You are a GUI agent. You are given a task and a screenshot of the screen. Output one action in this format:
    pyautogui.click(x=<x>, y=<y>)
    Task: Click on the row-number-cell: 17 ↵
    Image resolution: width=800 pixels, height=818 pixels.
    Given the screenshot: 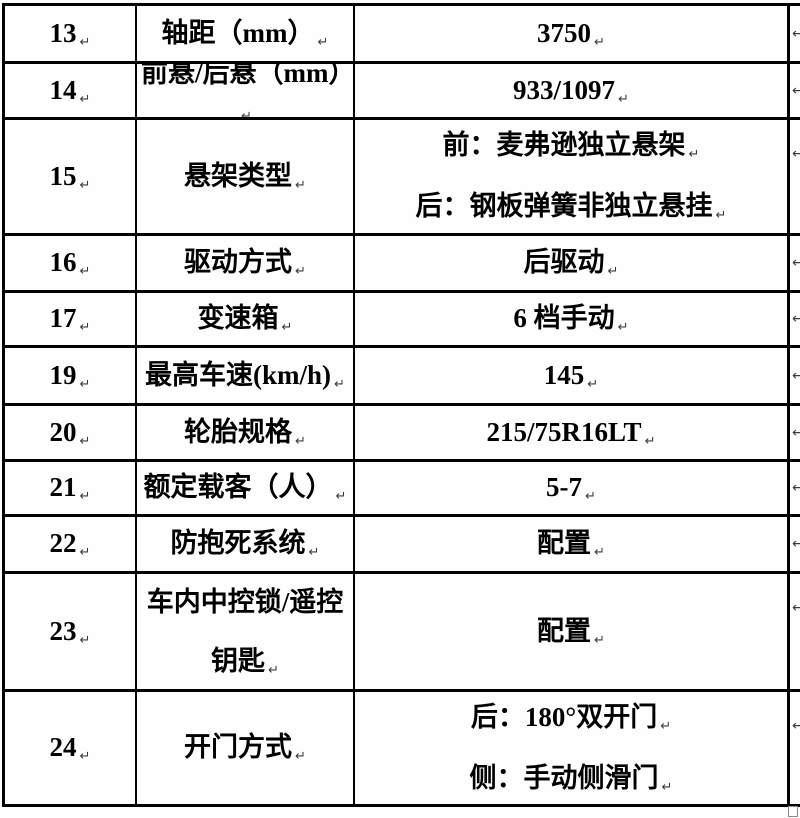 What is the action you would take?
    pyautogui.click(x=69, y=319)
    